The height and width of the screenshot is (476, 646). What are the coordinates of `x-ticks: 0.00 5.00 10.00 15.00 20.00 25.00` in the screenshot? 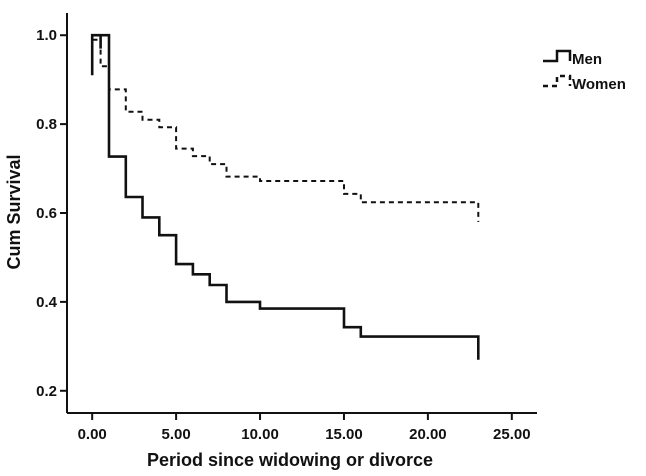 It's located at (304, 428).